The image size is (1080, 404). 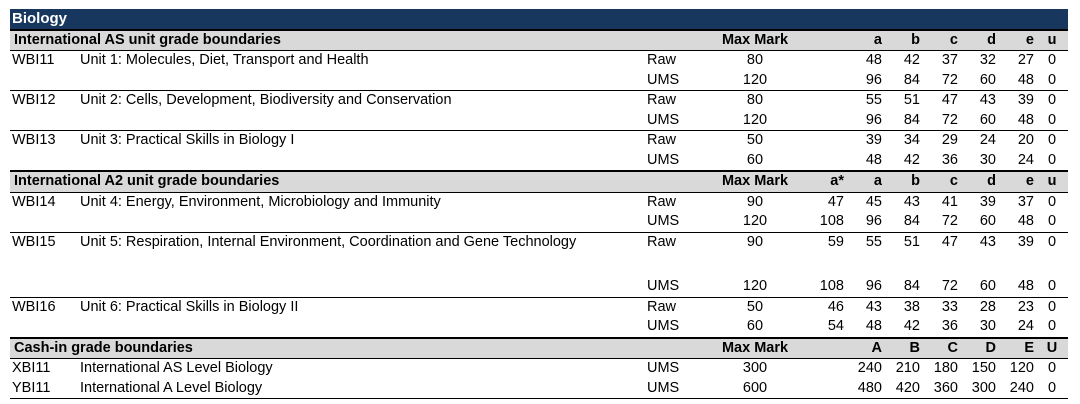 I want to click on grade-header-e: e, so click(x=1017, y=39).